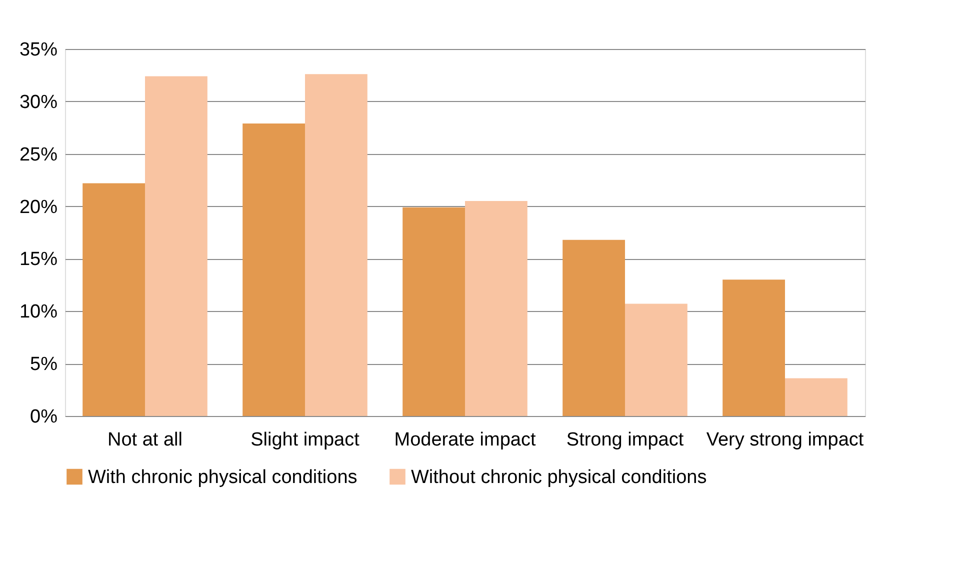 The image size is (957, 582). Describe the element at coordinates (38, 207) in the screenshot. I see `y-tick-label: 20%` at that location.